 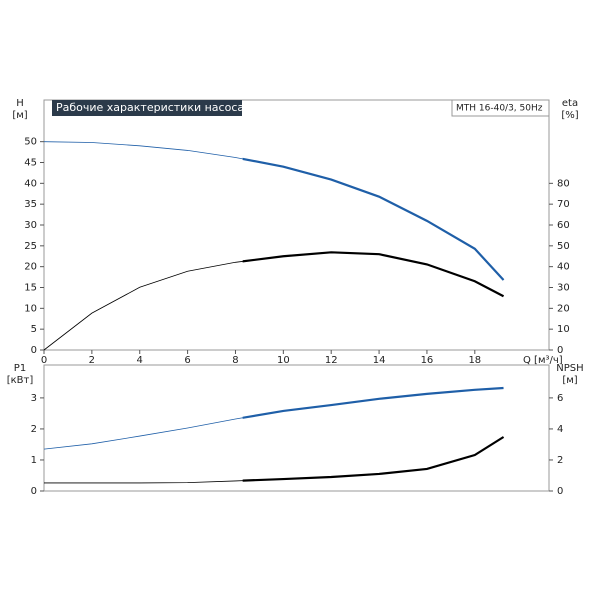 I want to click on y-tick-label: 2, so click(x=34, y=429).